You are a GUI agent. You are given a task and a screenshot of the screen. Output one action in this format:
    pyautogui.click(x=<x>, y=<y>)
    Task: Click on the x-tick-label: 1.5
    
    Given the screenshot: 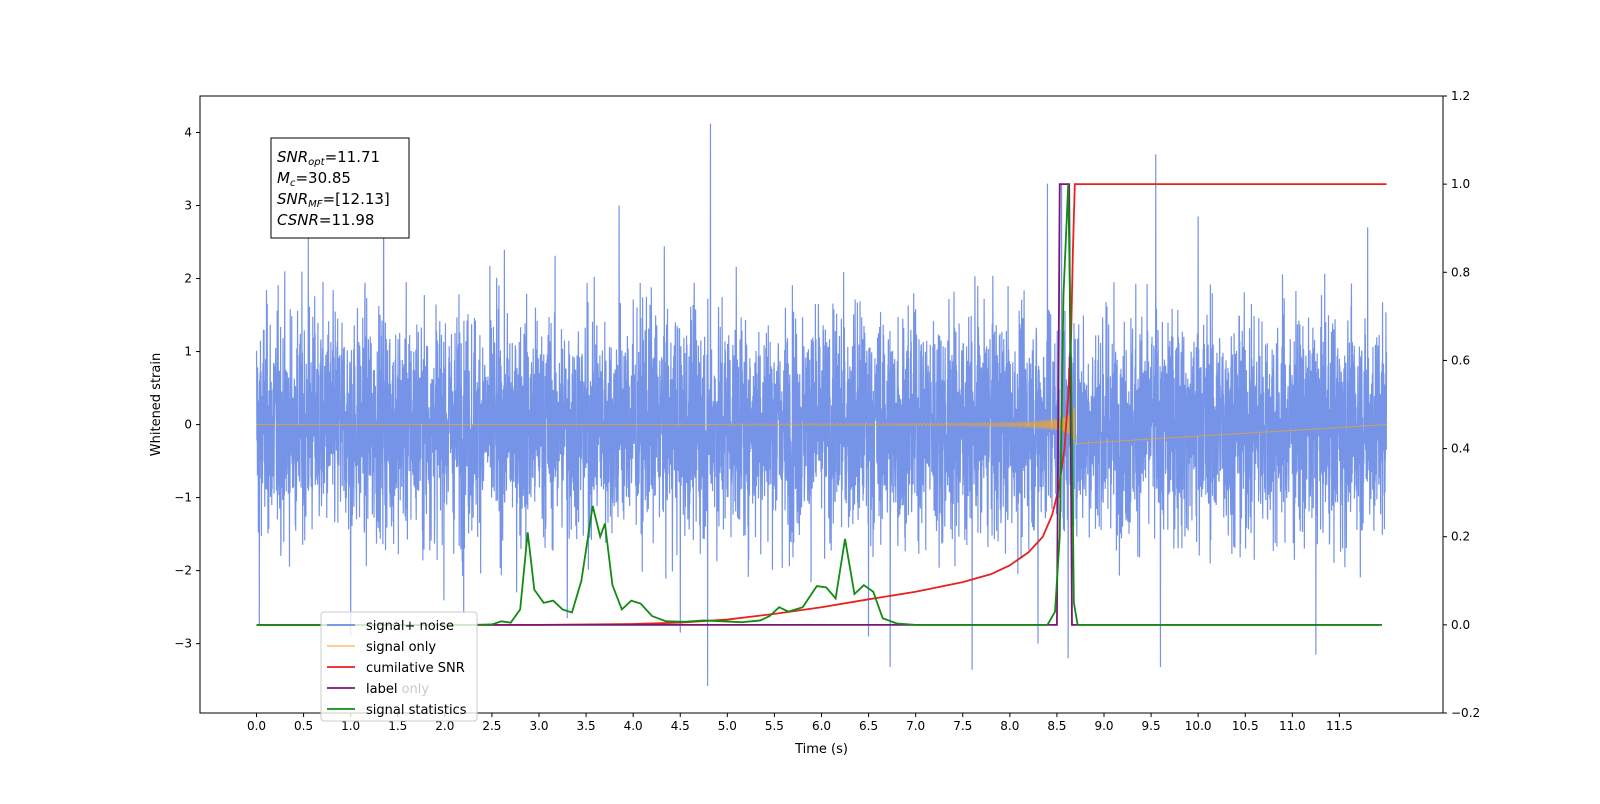 What is the action you would take?
    pyautogui.click(x=397, y=726)
    